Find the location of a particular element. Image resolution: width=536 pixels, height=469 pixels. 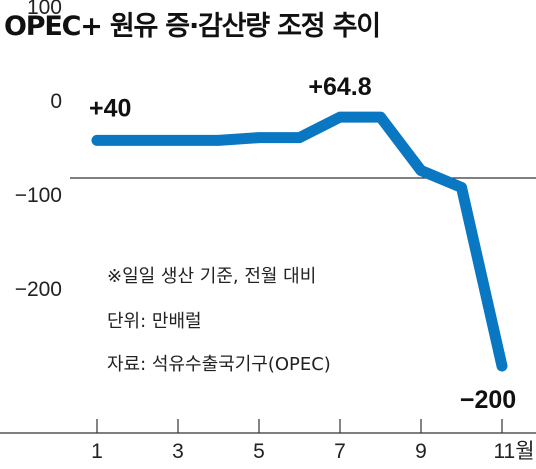

chart-note: 자료: 석유수출국기구(OPEC) is located at coordinates (219, 364).